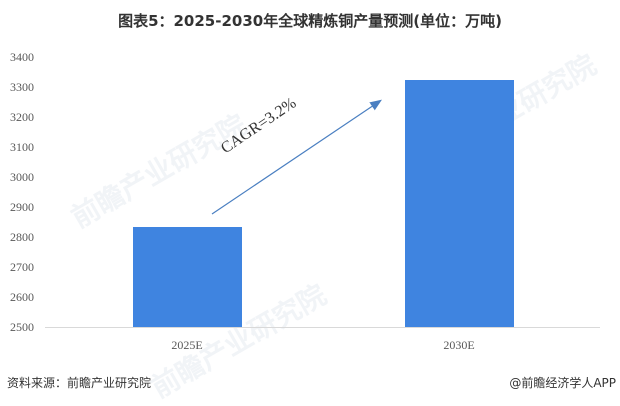 The image size is (620, 406). What do you see at coordinates (322, 327) in the screenshot?
I see `x-axis-line` at bounding box center [322, 327].